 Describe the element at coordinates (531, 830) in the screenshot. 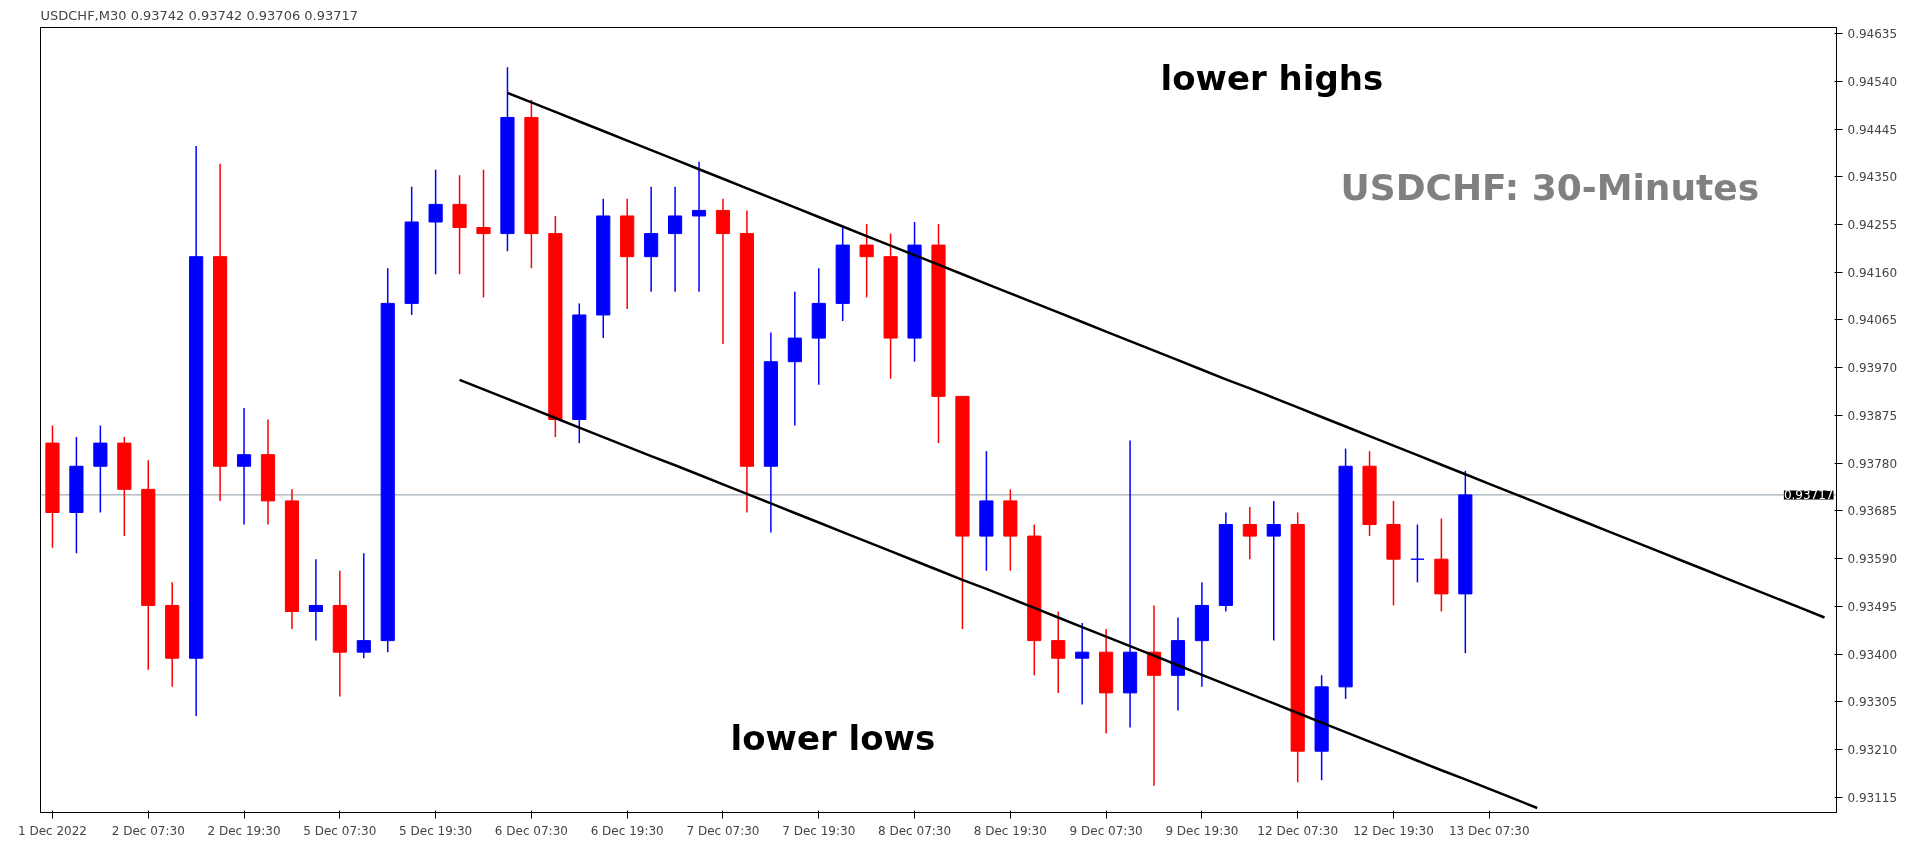

I see `x-tick-label: 6 Dec 07:30` at that location.